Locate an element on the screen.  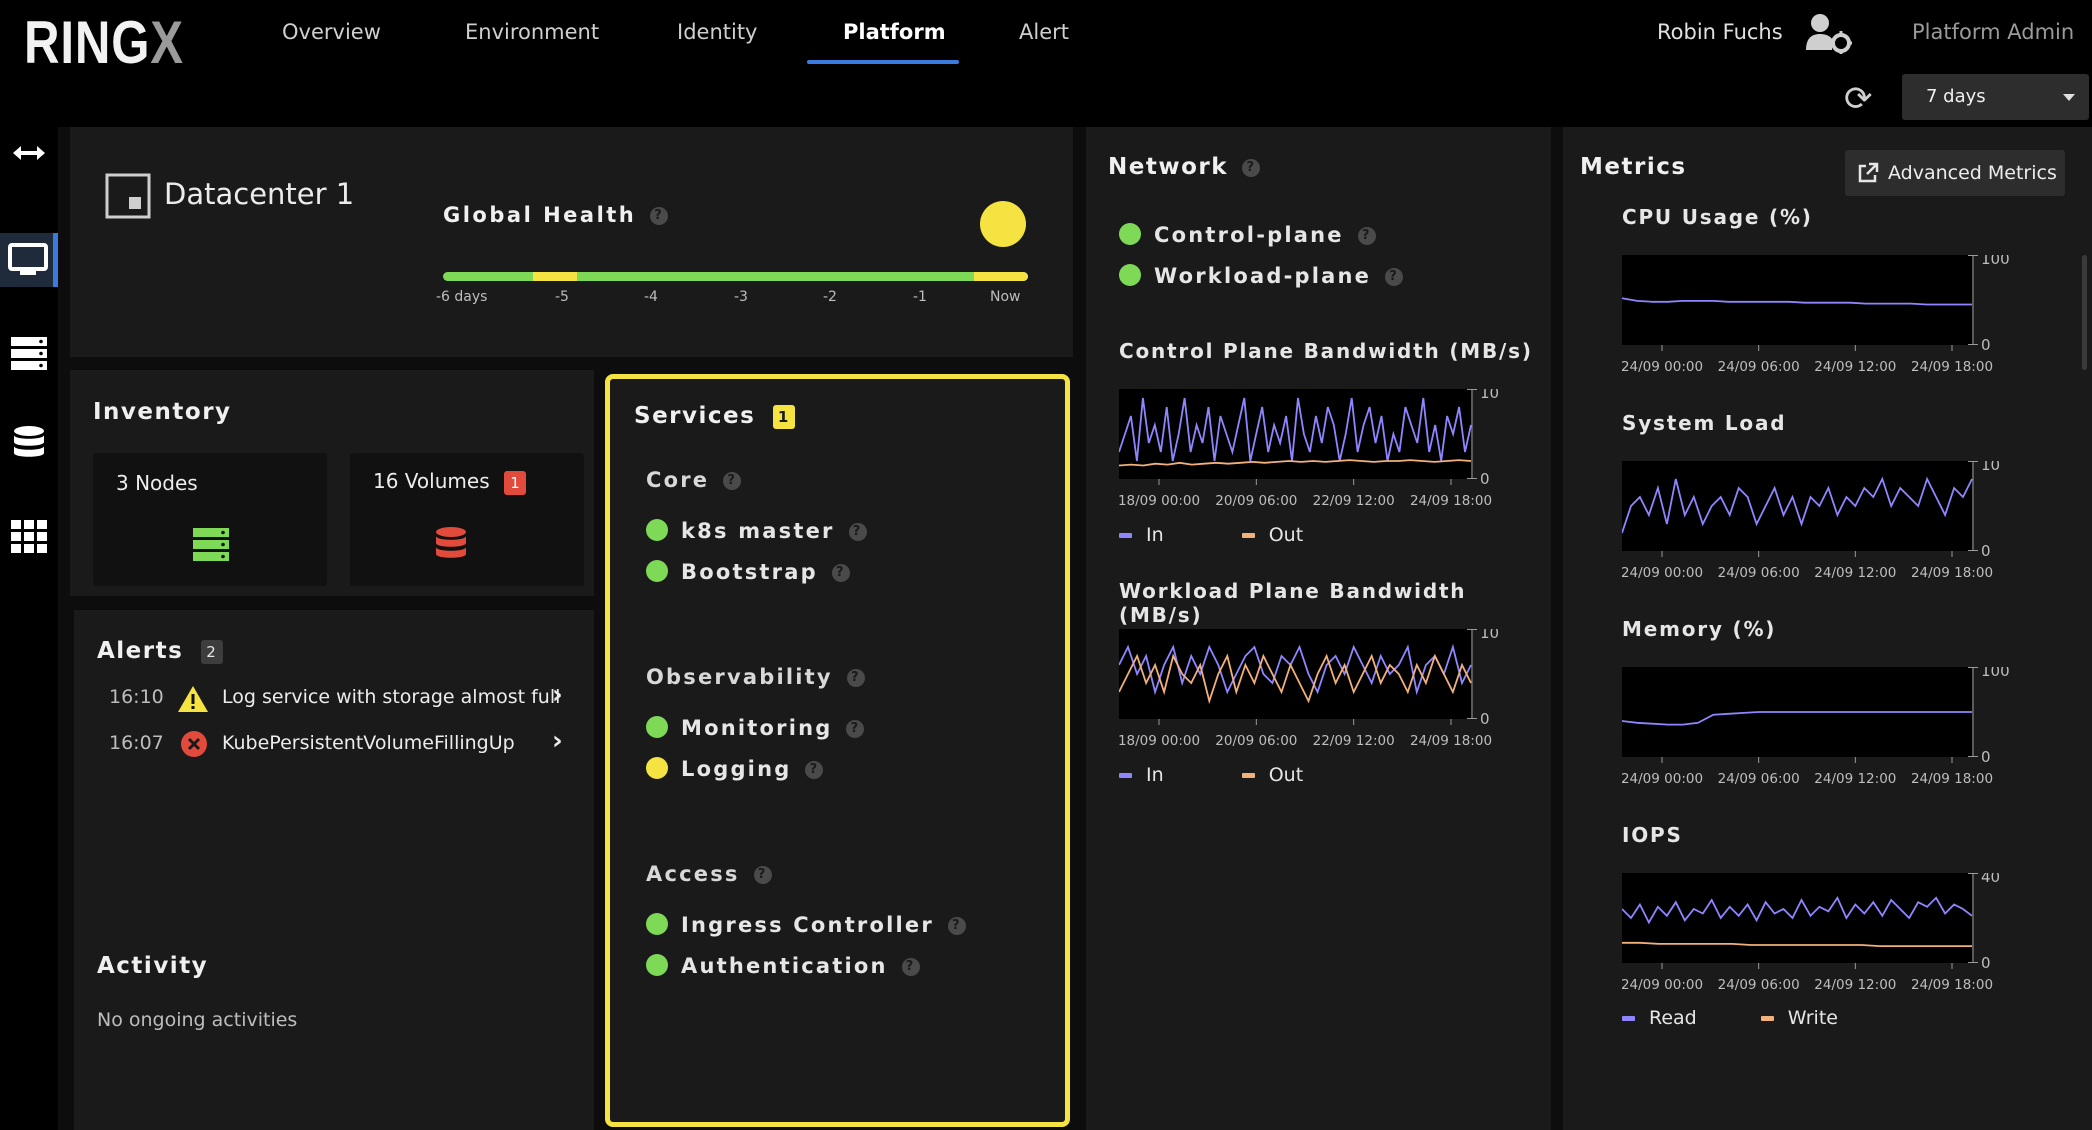
x-tick-label: 24/09 12:00 is located at coordinates (1855, 572).